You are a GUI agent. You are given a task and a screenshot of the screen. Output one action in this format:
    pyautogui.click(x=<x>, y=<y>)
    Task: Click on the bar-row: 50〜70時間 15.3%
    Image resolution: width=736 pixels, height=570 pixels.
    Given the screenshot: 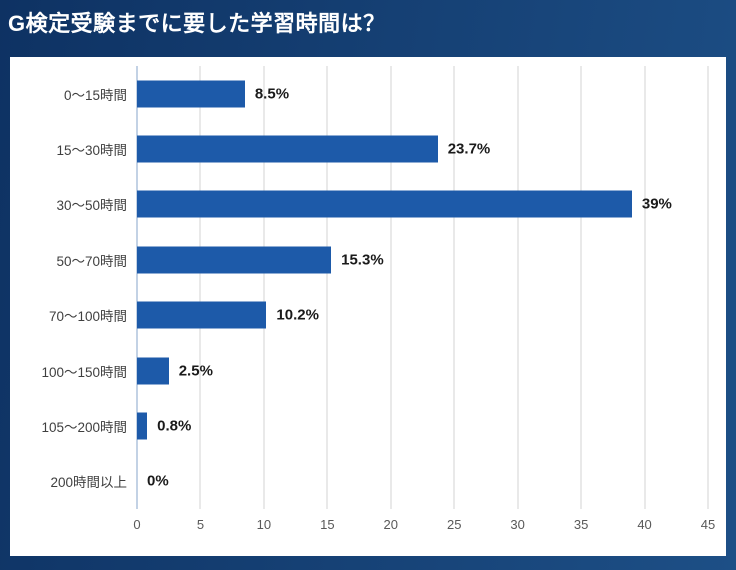 What is the action you would take?
    pyautogui.click(x=359, y=259)
    